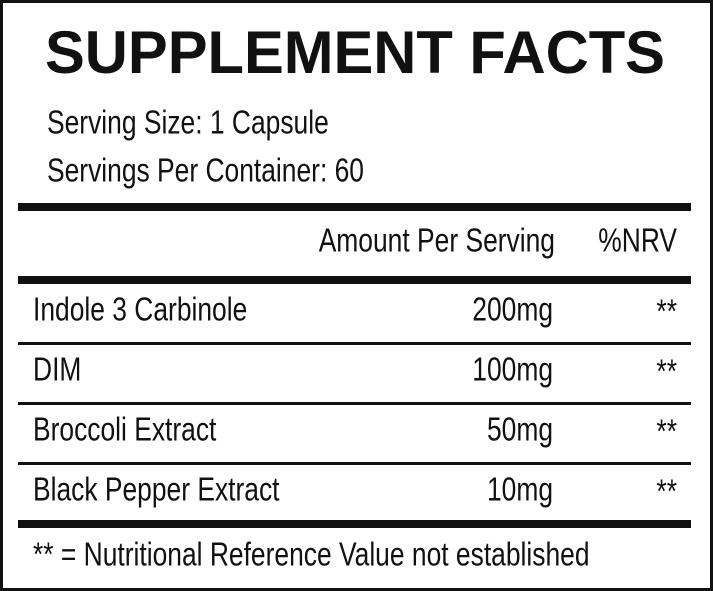 The height and width of the screenshot is (591, 713). What do you see at coordinates (512, 369) in the screenshot?
I see `ingredient-amount: 100mg` at bounding box center [512, 369].